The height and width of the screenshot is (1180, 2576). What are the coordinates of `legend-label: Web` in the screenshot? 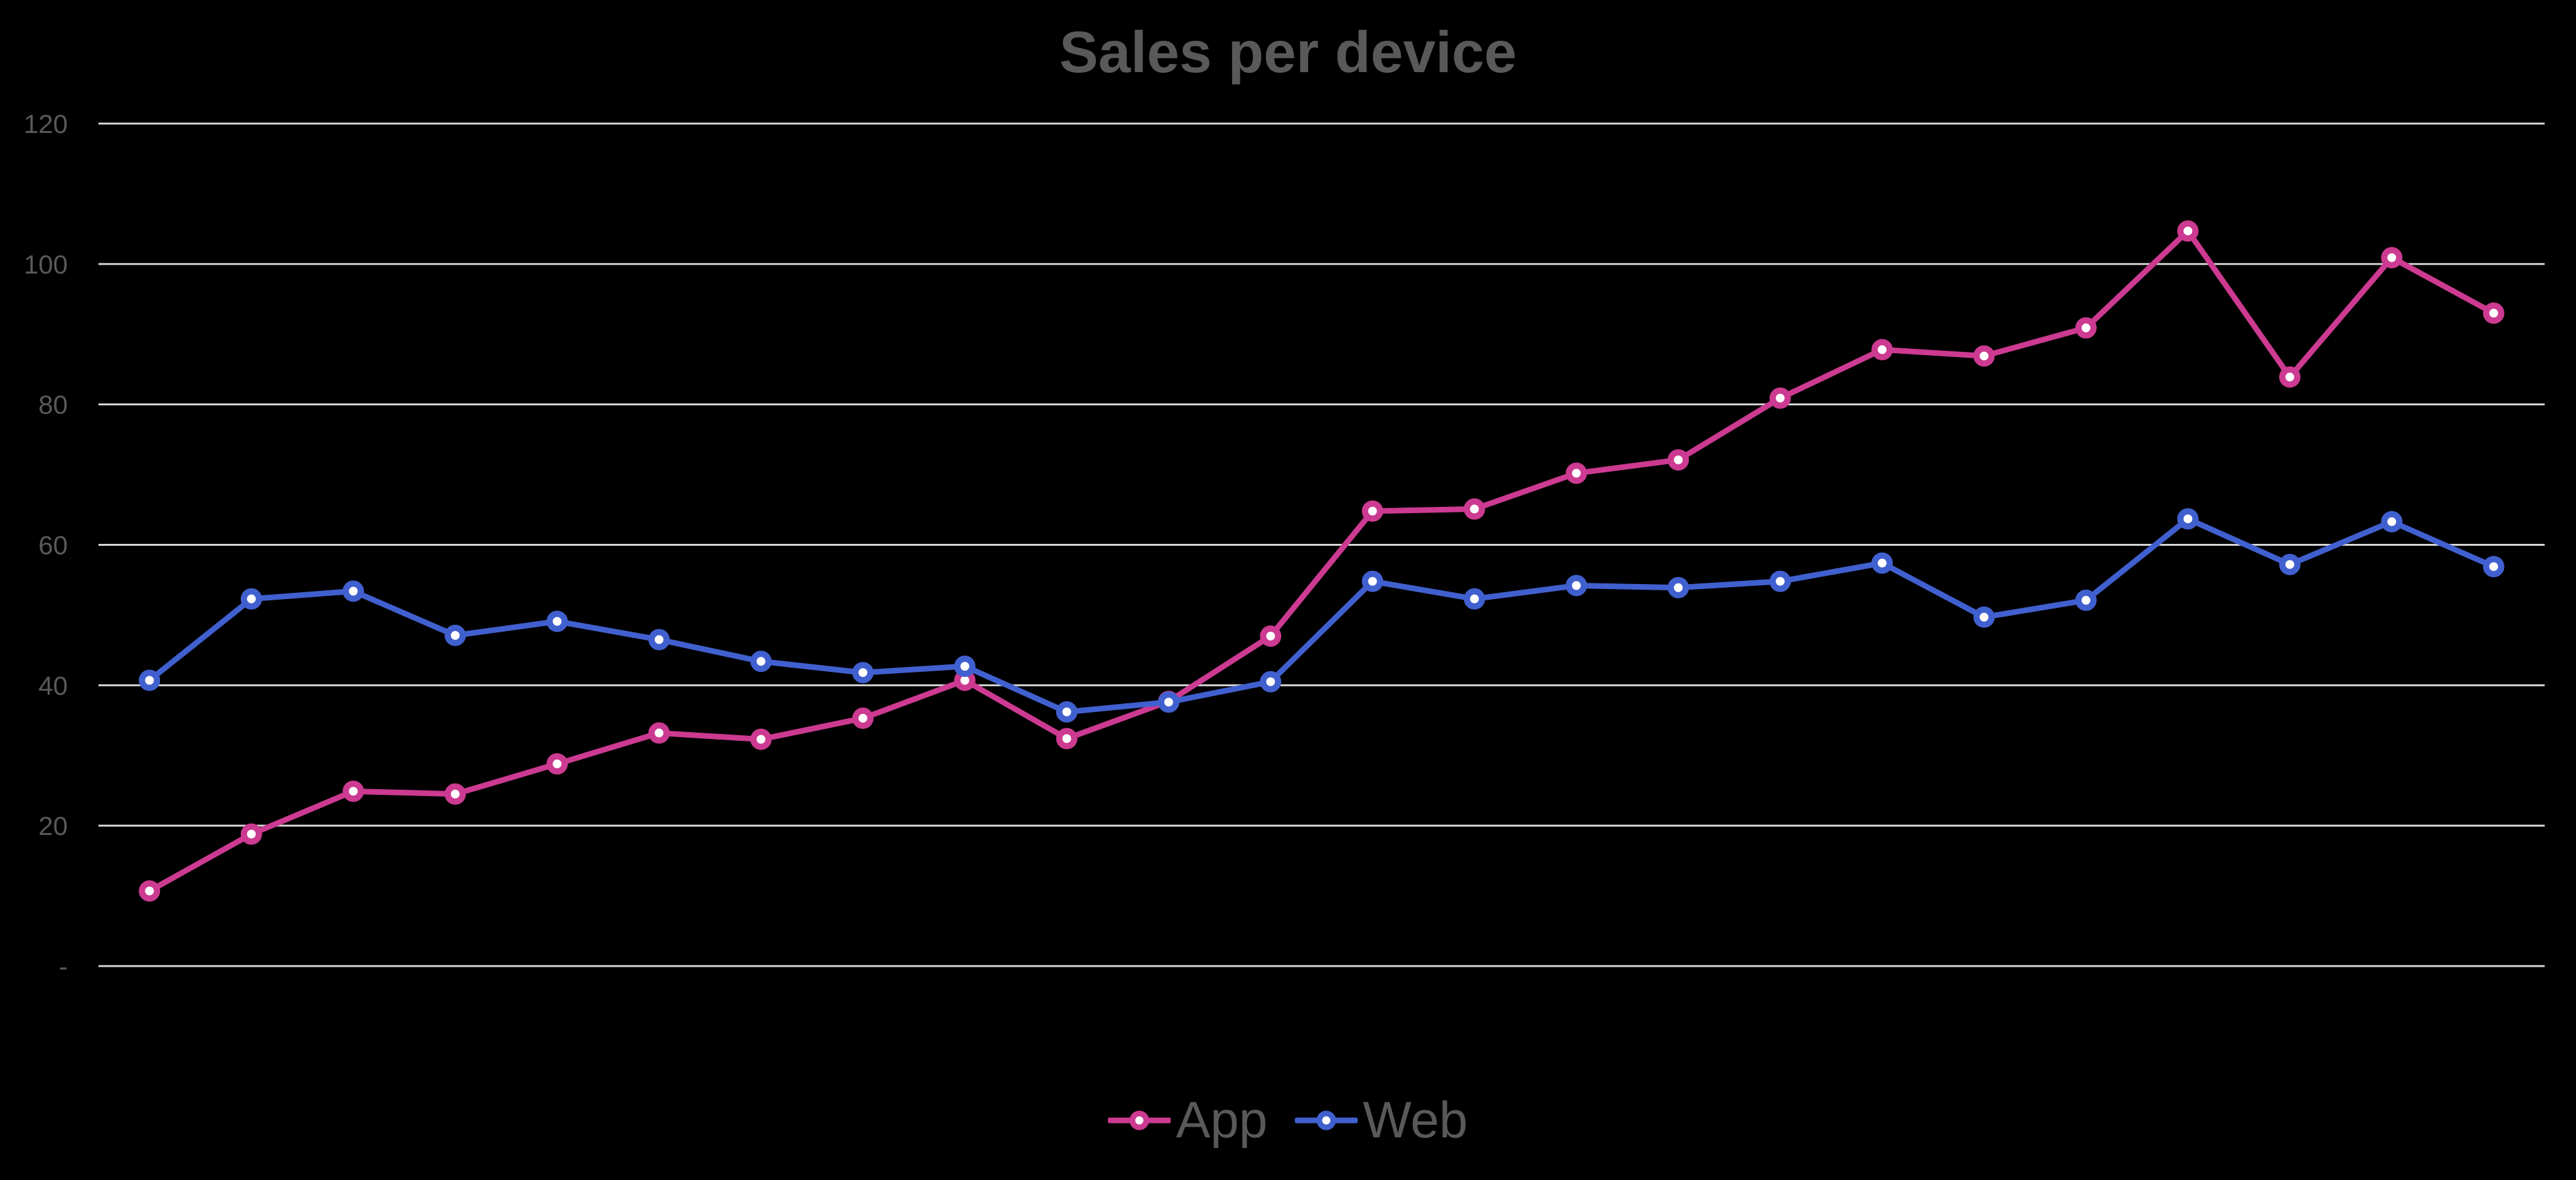 It's located at (1415, 1120).